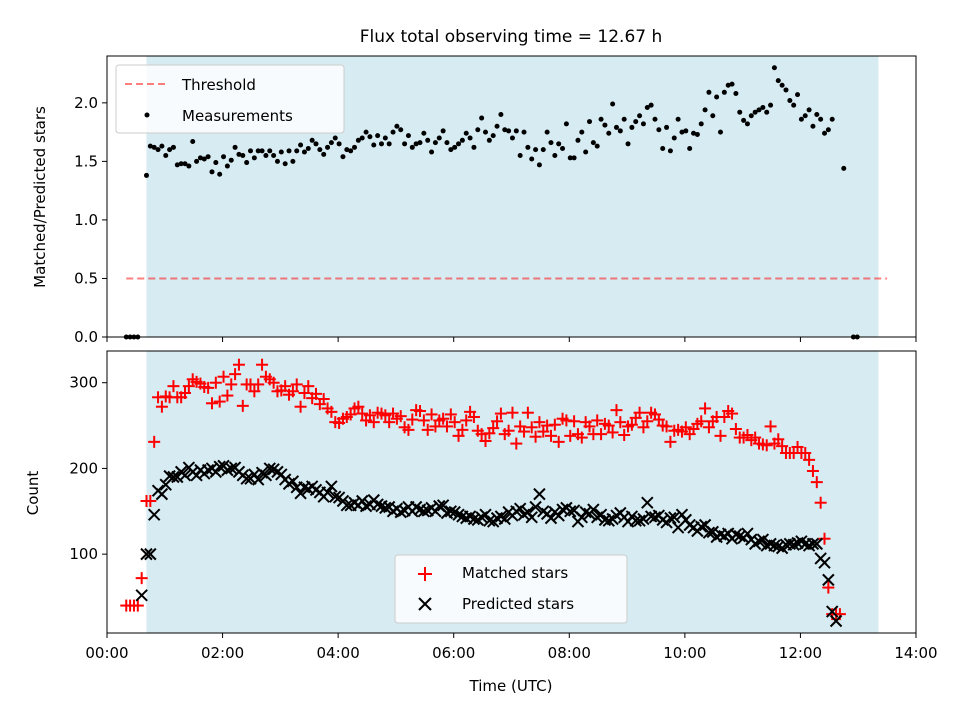 This screenshot has width=960, height=720. What do you see at coordinates (237, 116) in the screenshot?
I see `measurements-legend-label: Measurements` at bounding box center [237, 116].